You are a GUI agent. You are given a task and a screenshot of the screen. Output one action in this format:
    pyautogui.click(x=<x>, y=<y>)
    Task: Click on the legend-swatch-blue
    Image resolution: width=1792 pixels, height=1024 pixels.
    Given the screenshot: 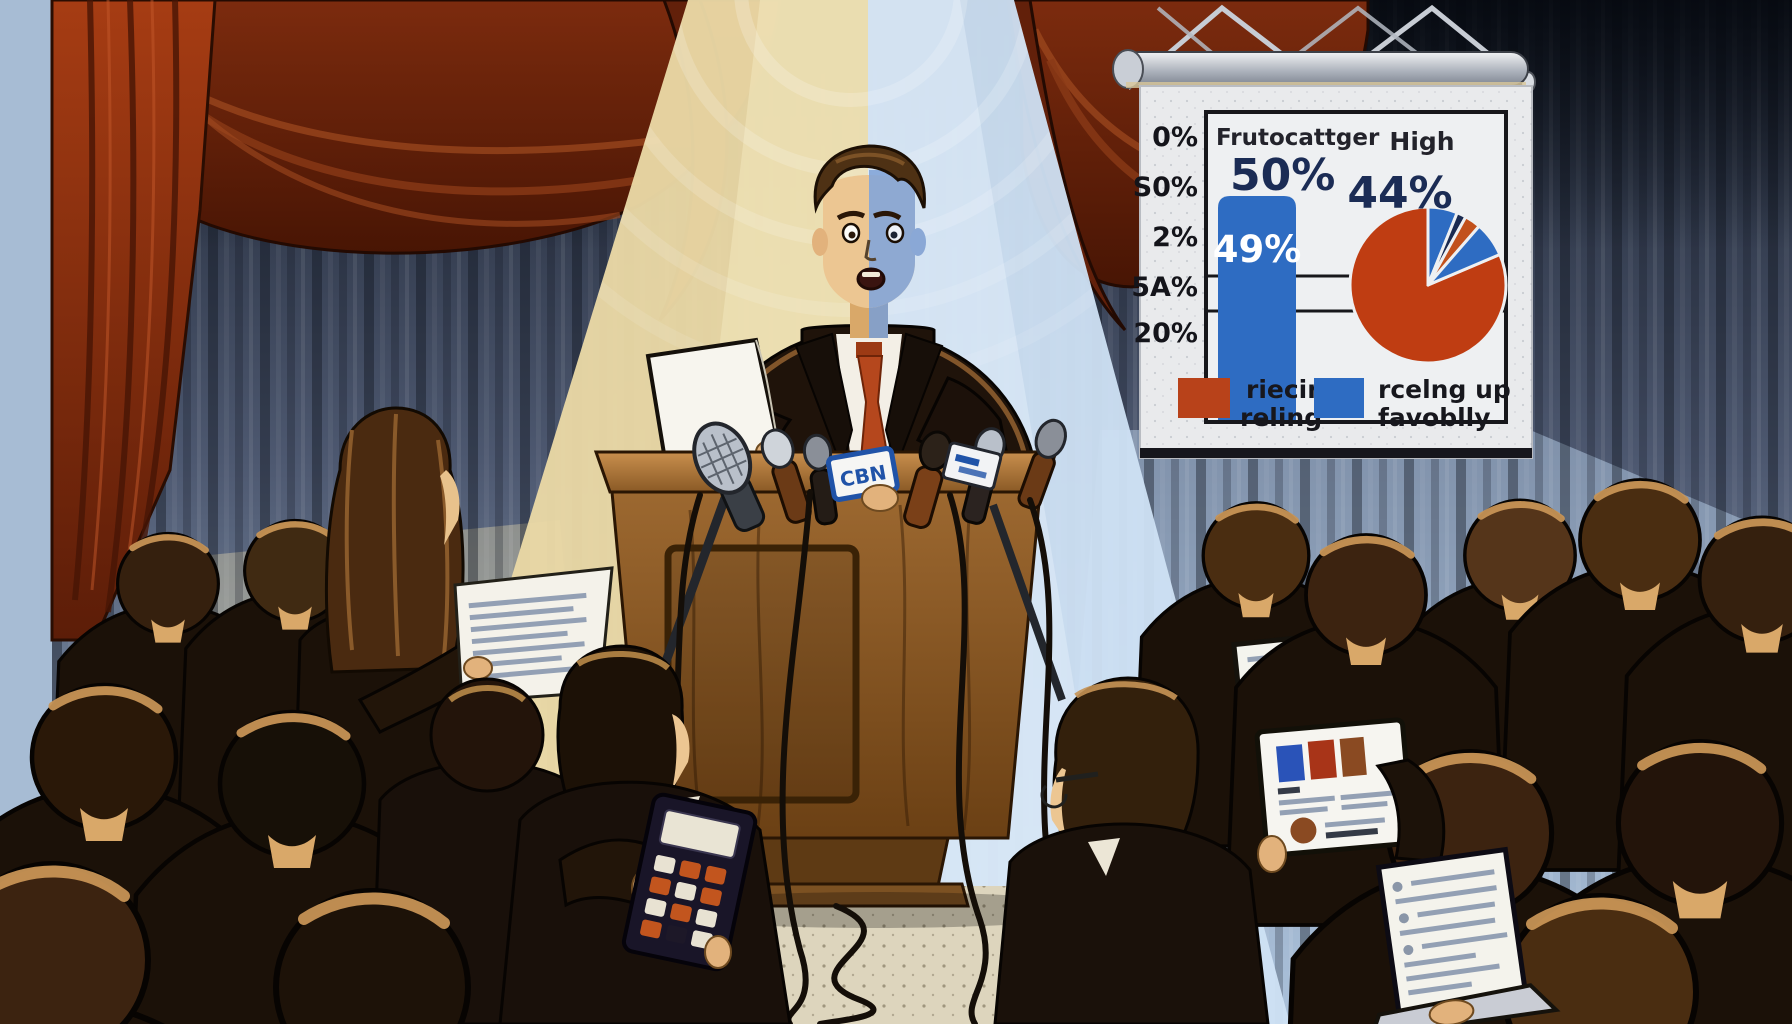 What is the action you would take?
    pyautogui.click(x=1339, y=398)
    